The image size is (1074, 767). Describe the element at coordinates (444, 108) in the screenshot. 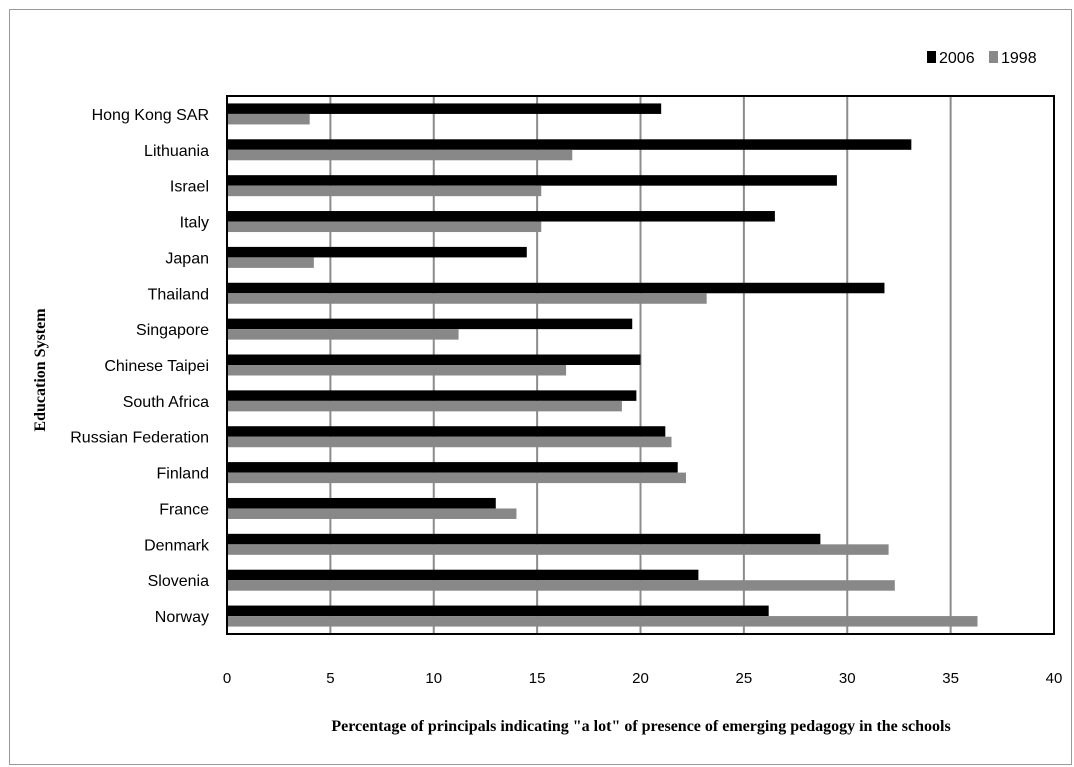

I see `bar-2006-hong-kong-sar` at that location.